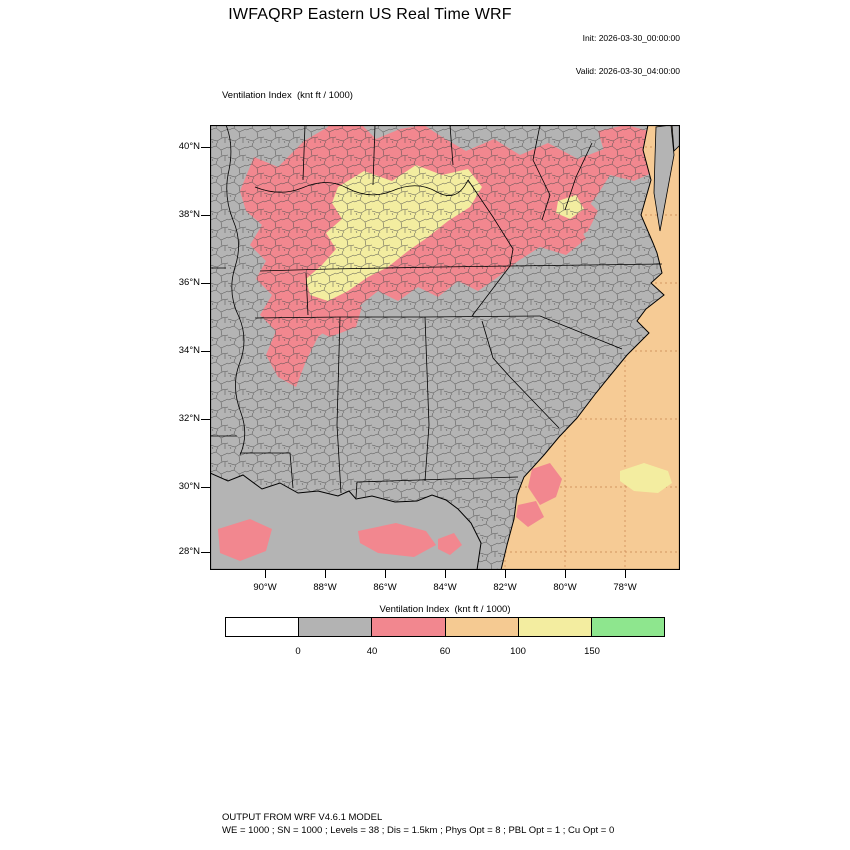 This screenshot has height=850, width=850. Describe the element at coordinates (594, 495) in the screenshot. I see `offshore-patches` at that location.